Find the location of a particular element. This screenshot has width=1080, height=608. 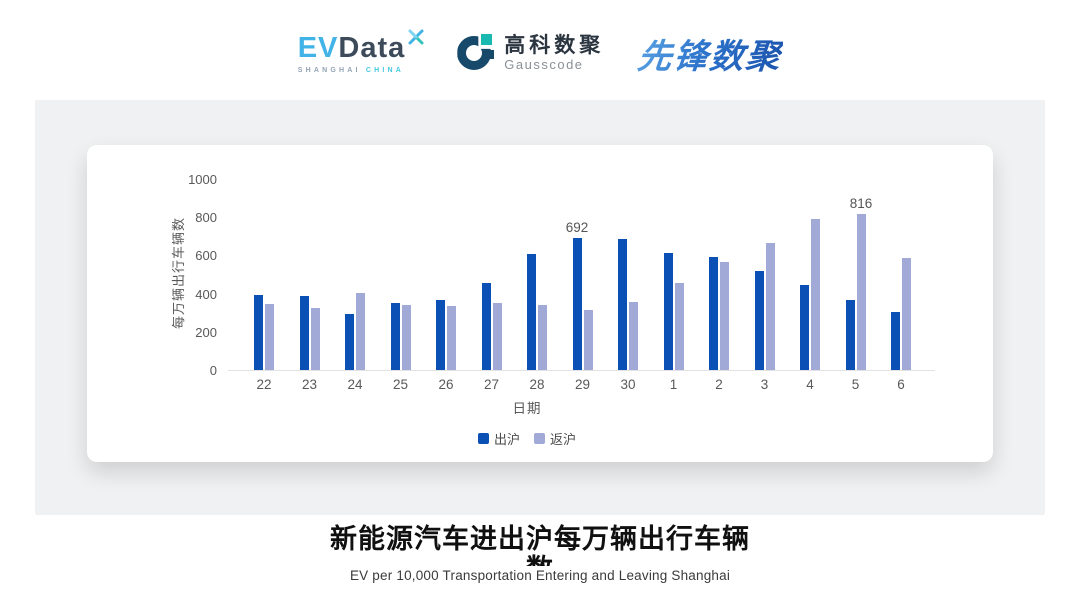

x-tick-label: 6 is located at coordinates (901, 384).